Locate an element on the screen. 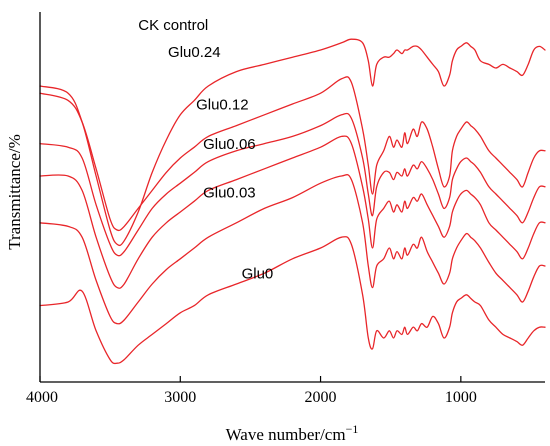 Image resolution: width=550 pixels, height=446 pixels. y-axis-title: Transmittance/% is located at coordinates (14, 192).